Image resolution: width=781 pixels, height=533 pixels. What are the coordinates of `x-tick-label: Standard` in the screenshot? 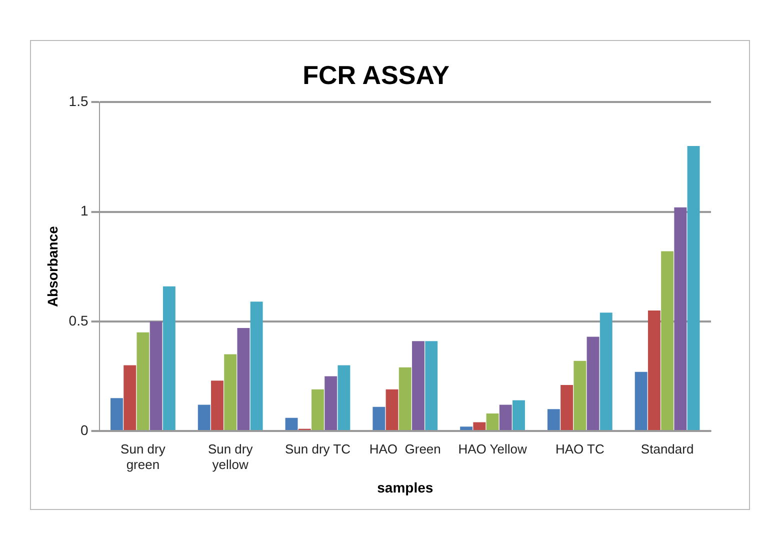 It's located at (667, 448).